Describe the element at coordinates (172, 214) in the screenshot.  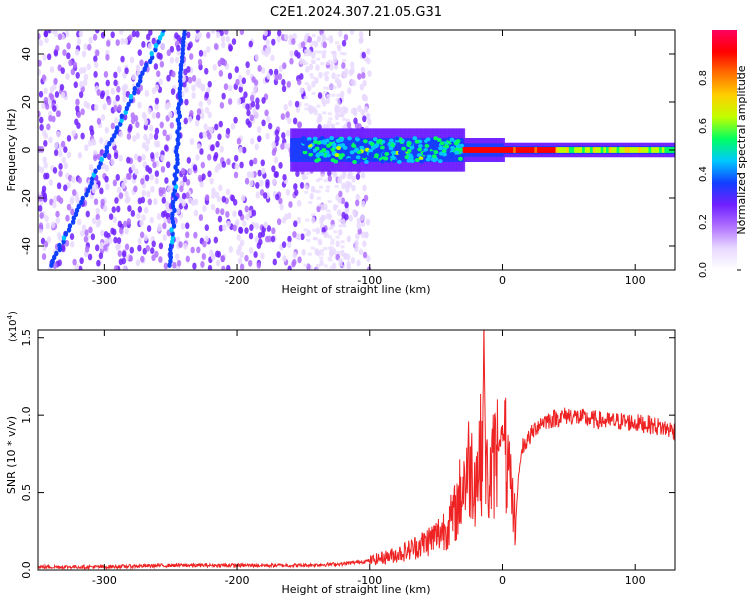
I see `track-cell` at that location.